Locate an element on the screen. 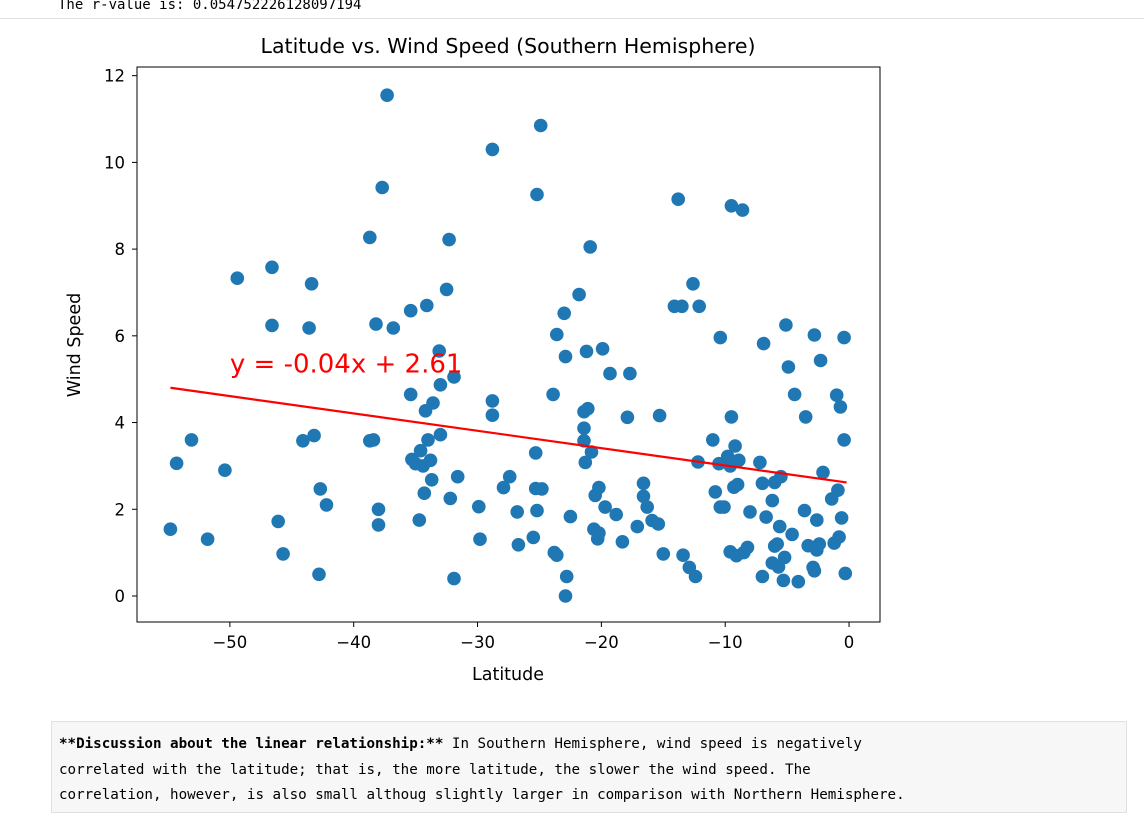 This screenshot has width=1144, height=820. x-tick-label: −50 is located at coordinates (229, 642).